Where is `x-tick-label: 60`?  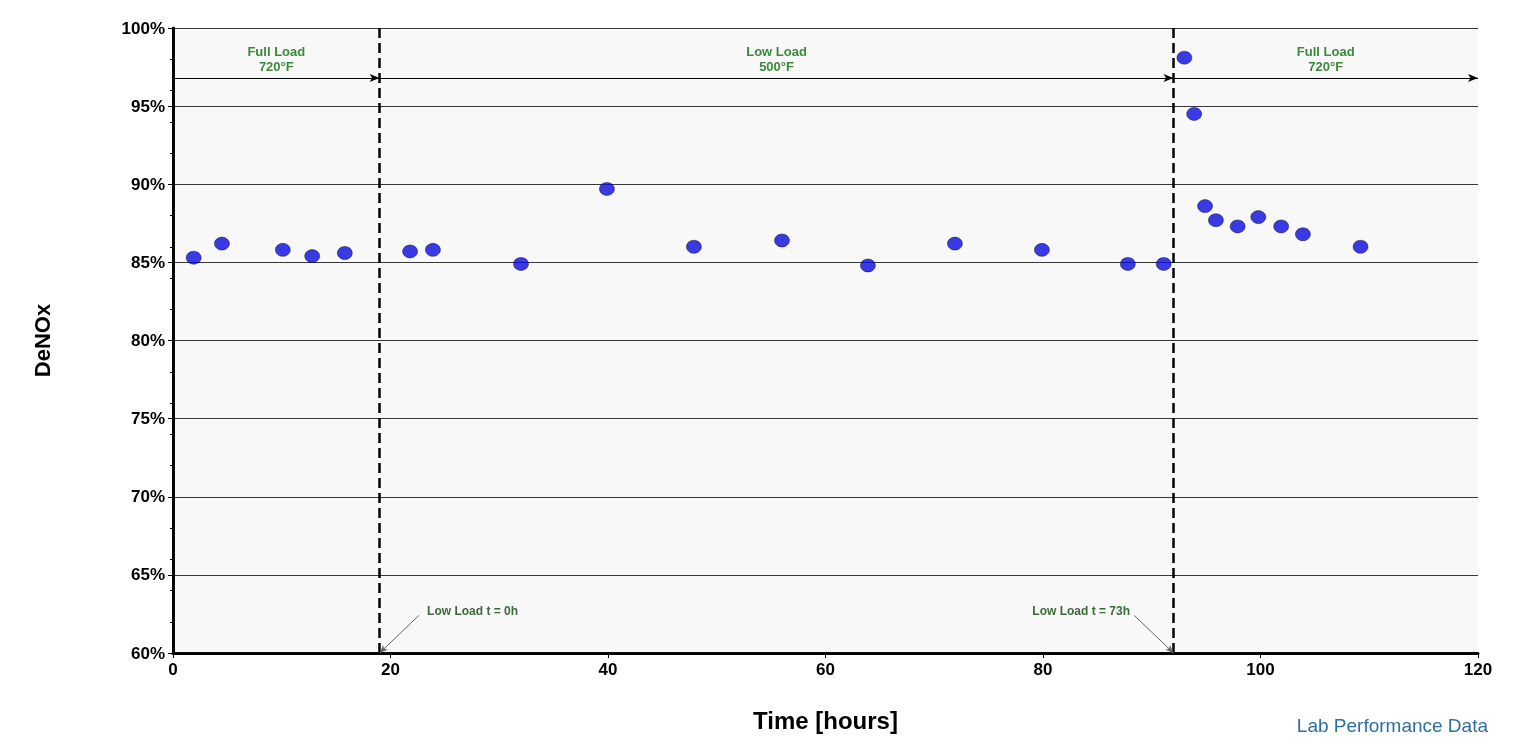 x-tick-label: 60 is located at coordinates (825, 669).